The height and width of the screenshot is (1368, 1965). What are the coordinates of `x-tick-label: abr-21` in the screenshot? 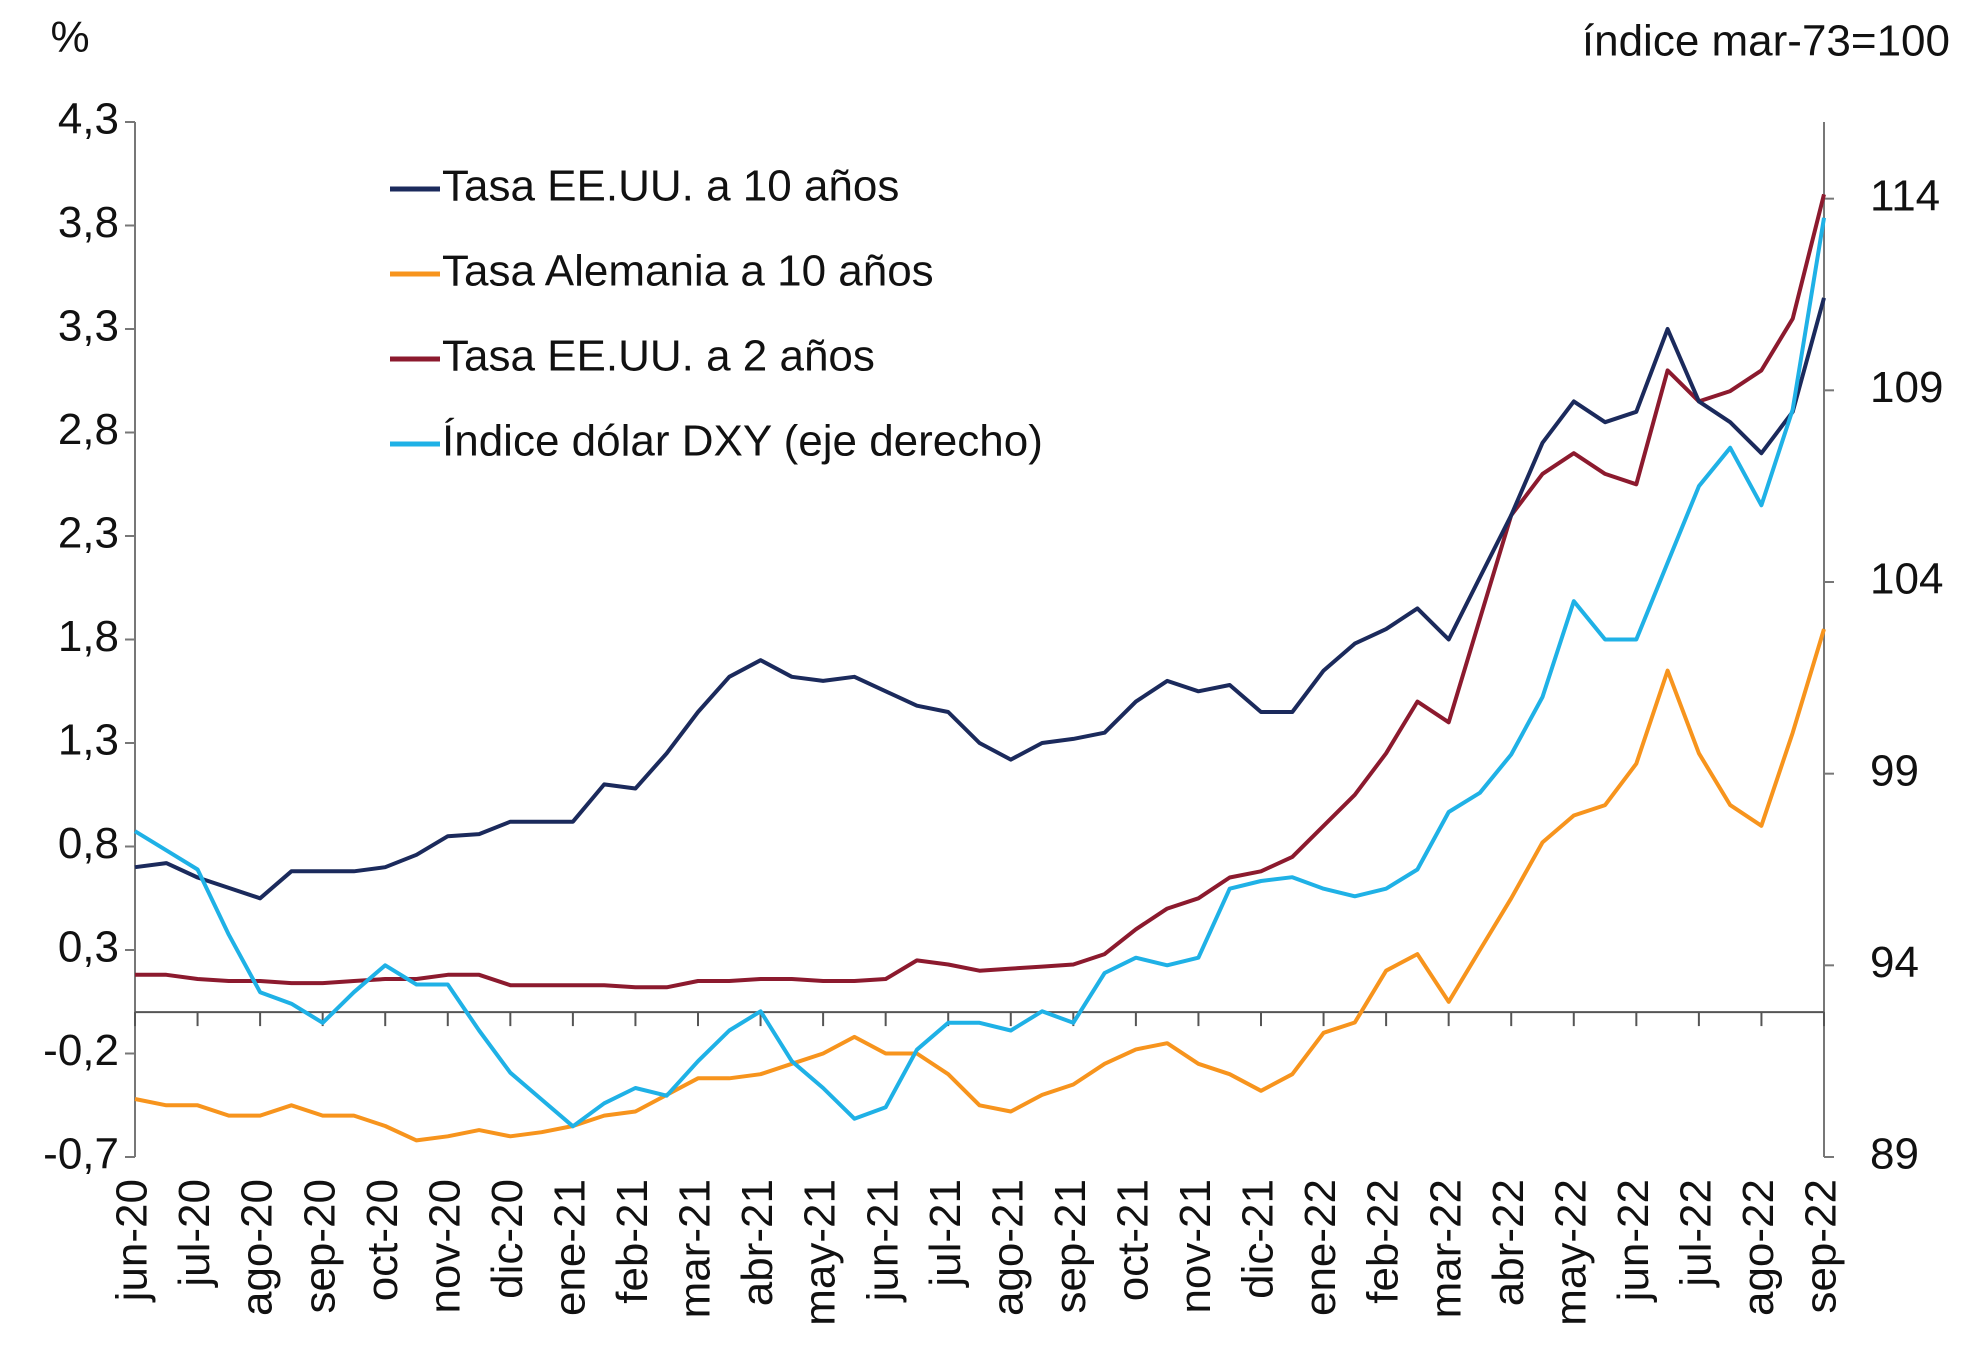 It's located at (757, 1242).